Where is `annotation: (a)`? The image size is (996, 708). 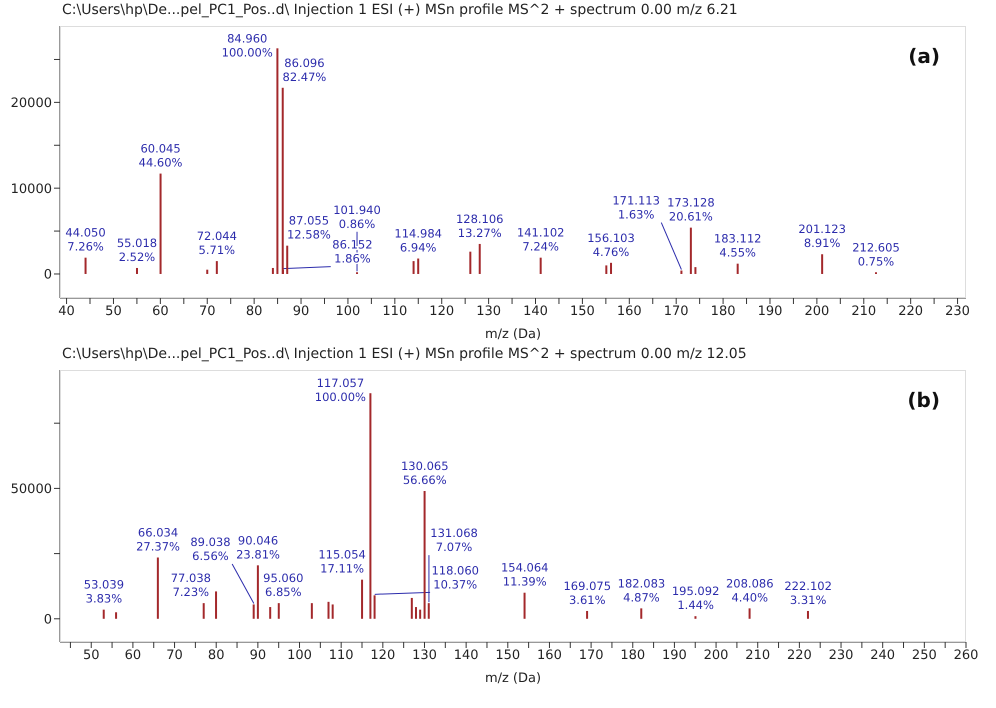
annotation: (a) is located at coordinates (924, 56).